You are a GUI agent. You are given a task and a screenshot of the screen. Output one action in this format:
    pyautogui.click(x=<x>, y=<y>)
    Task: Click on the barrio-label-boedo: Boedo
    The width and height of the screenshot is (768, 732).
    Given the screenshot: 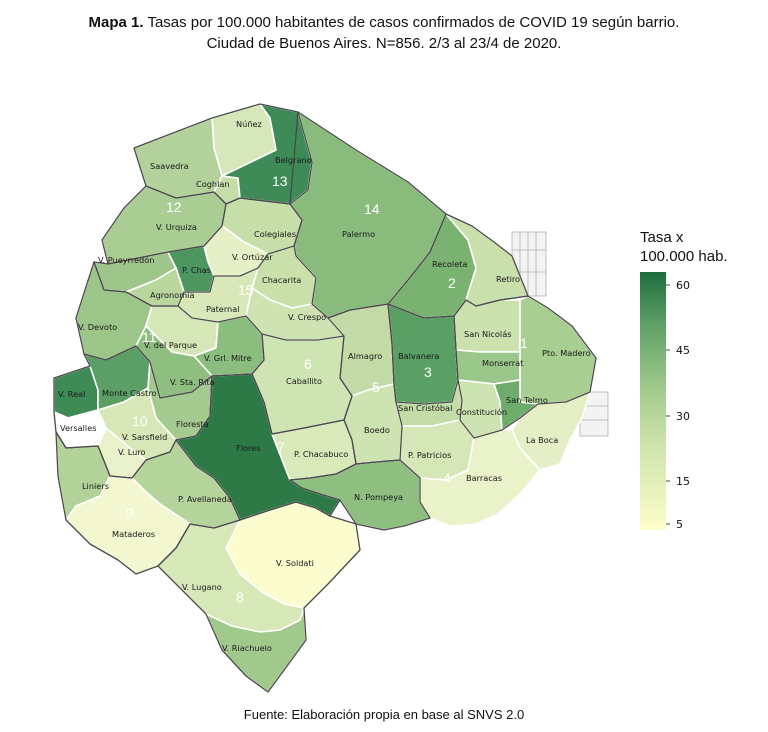 What is the action you would take?
    pyautogui.click(x=377, y=430)
    